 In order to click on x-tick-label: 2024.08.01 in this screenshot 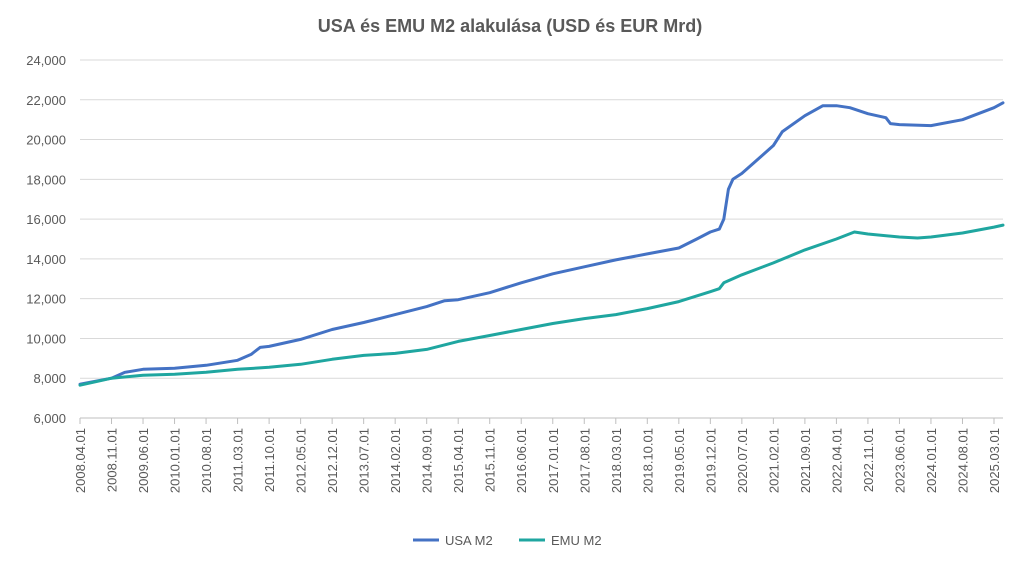, I will do `click(962, 460)`.